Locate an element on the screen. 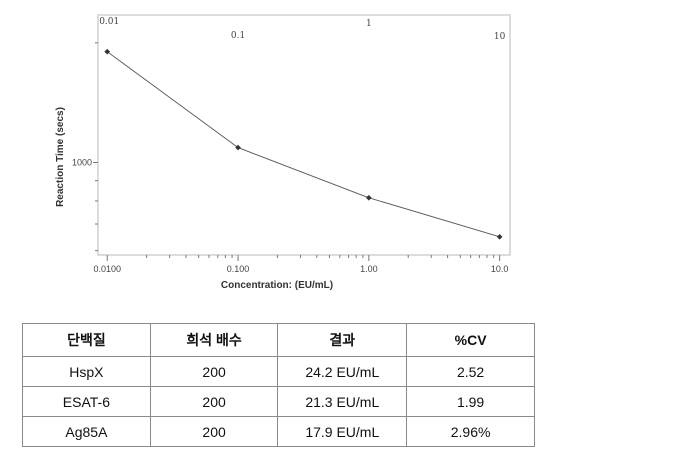 This screenshot has width=674, height=453. result-cell: 21.3 EU/mL is located at coordinates (342, 401).